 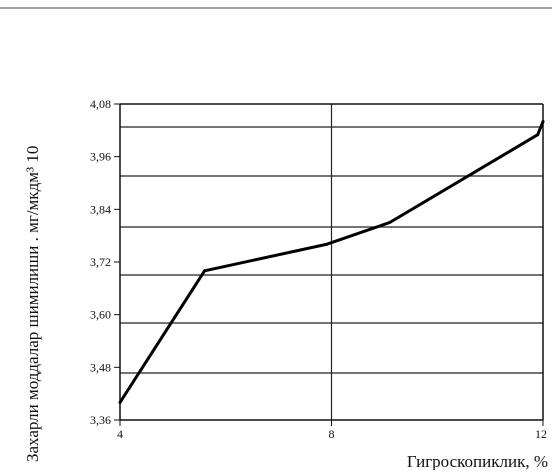 I want to click on x-axis-title: Гигроскопиклик, %, so click(x=477, y=461).